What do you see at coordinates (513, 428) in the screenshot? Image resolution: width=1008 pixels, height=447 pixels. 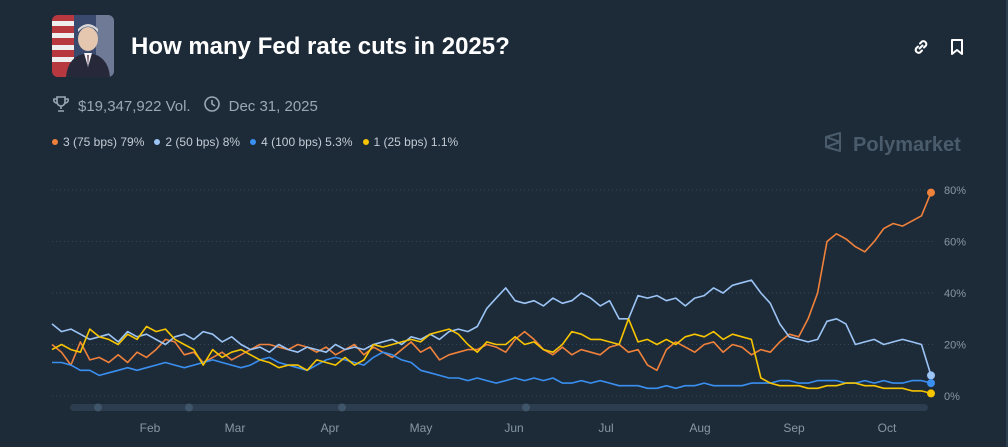 I see `x-tick-label: Jun` at bounding box center [513, 428].